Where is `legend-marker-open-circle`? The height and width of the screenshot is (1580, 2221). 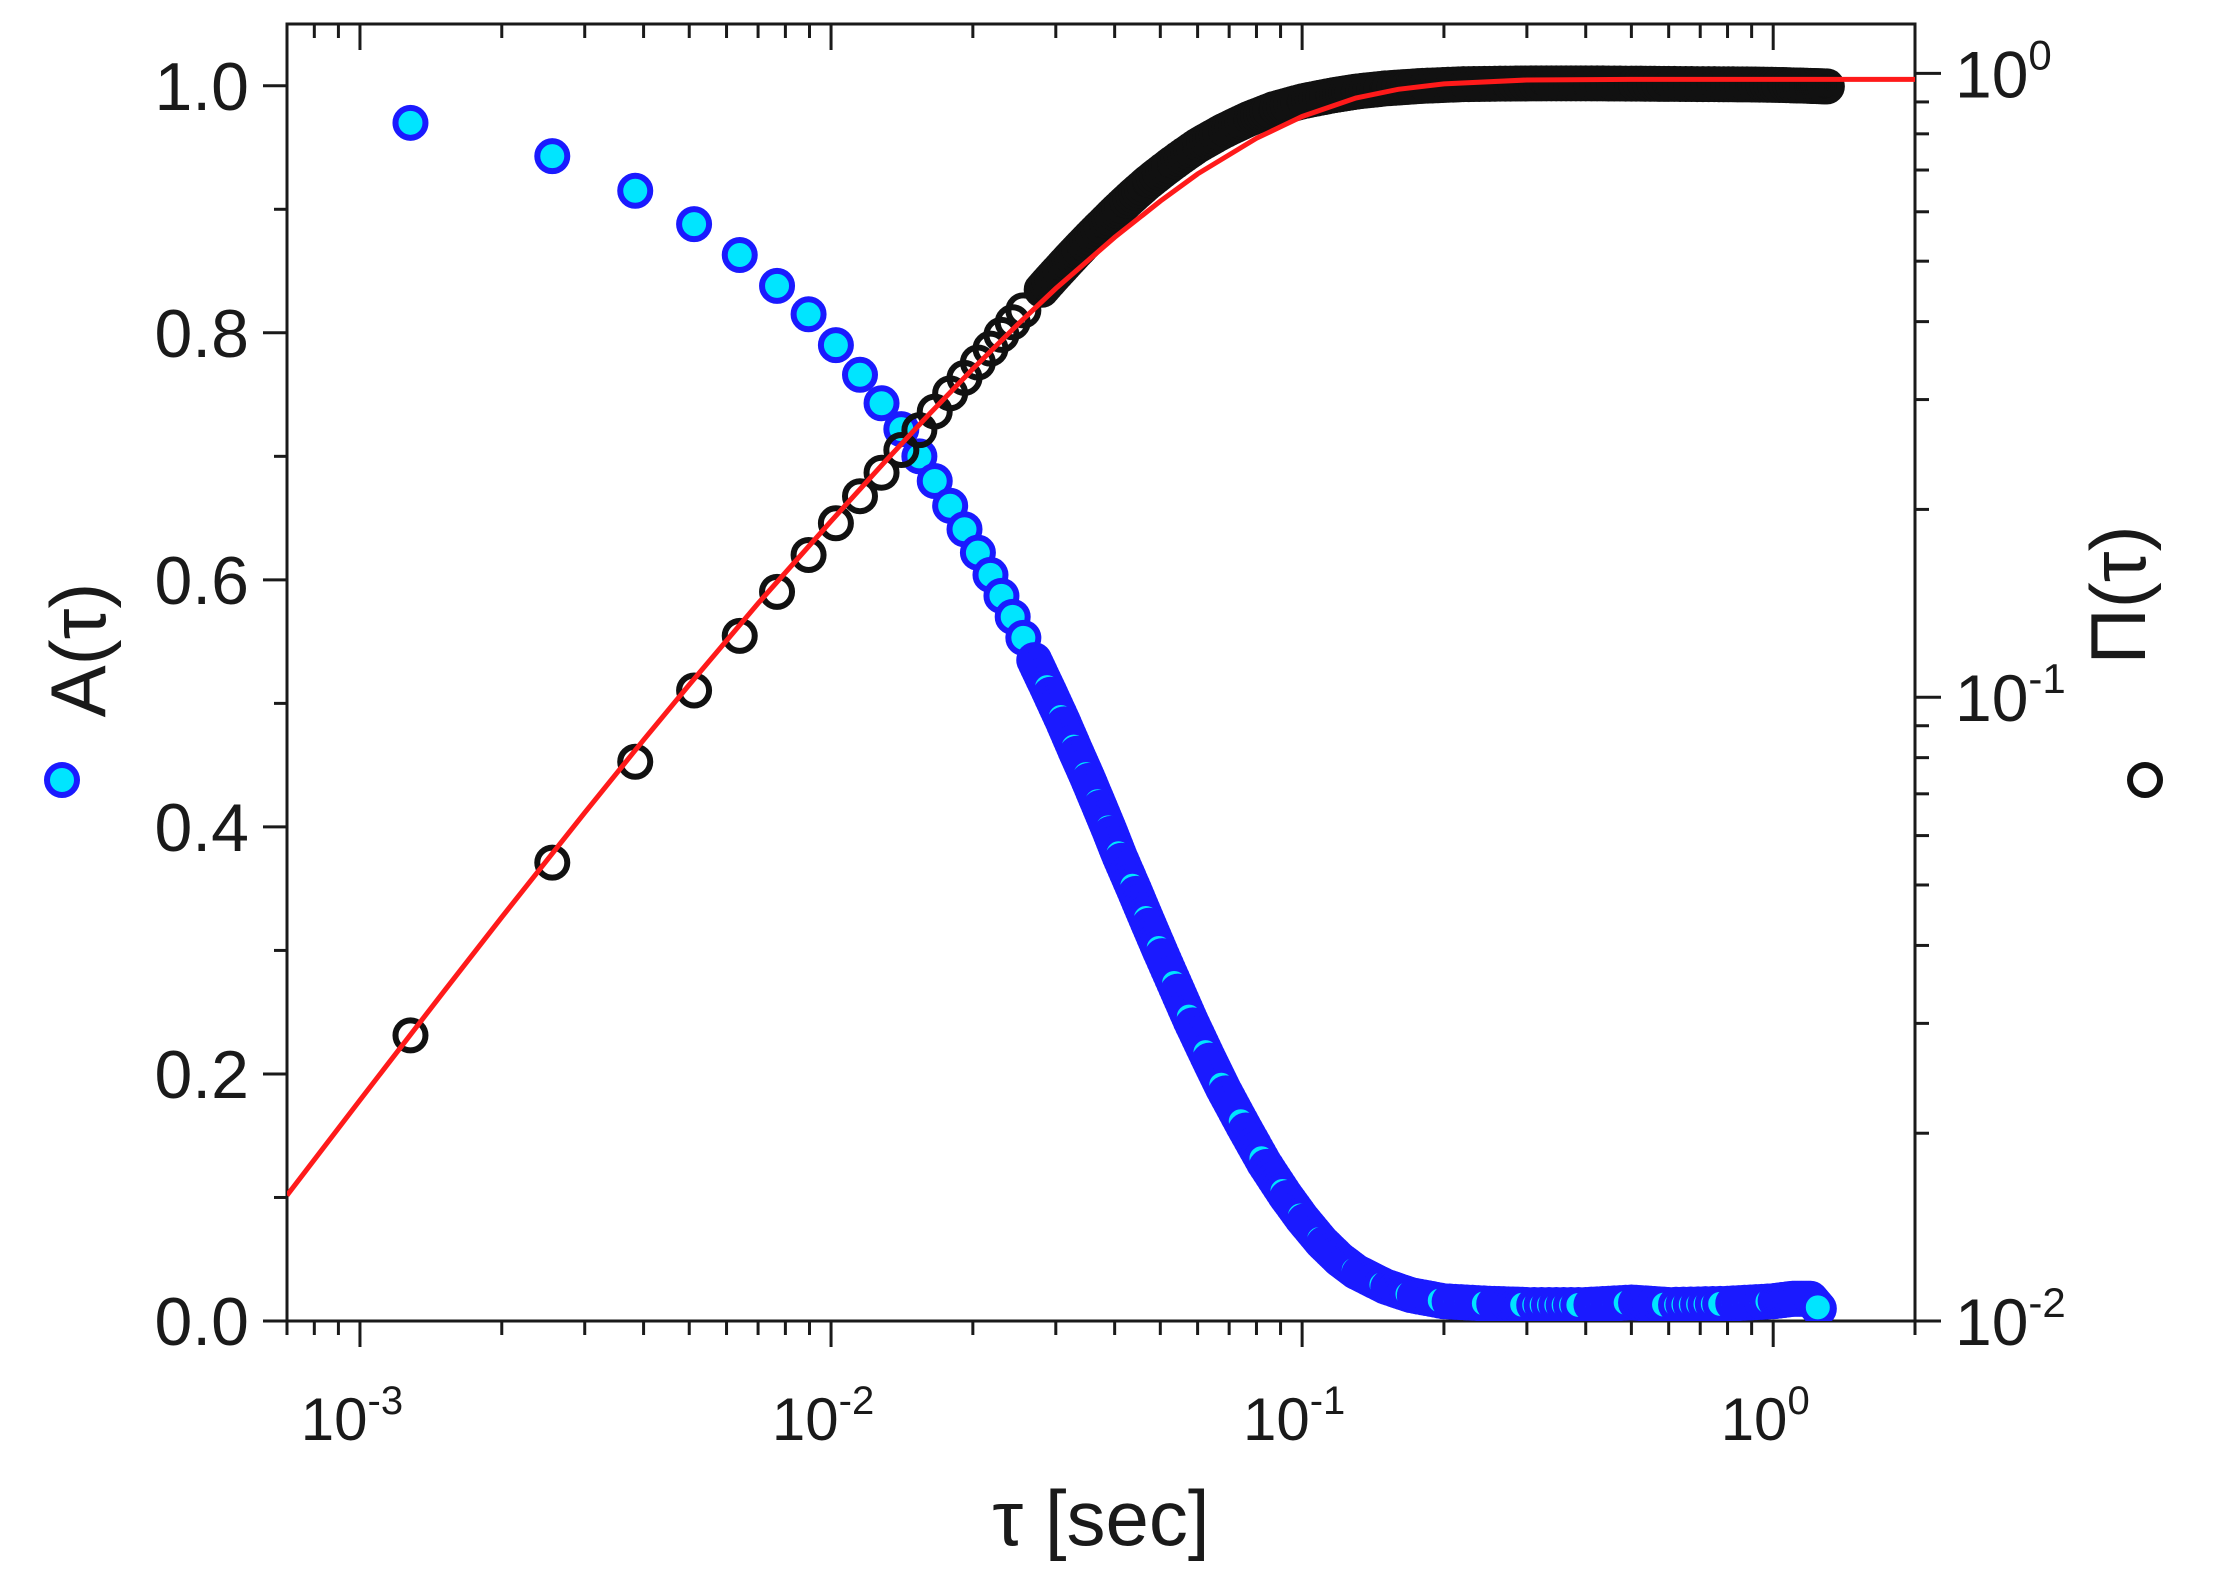 legend-marker-open-circle is located at coordinates (2145, 780).